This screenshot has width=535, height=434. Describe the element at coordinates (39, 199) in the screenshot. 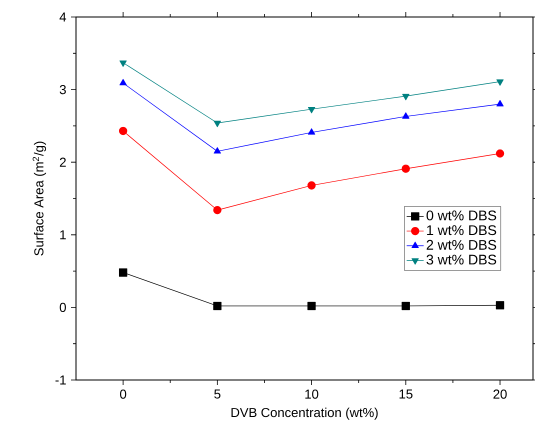

I see `y-axis-title: Surface Area (m$^{2}$/g)` at that location.